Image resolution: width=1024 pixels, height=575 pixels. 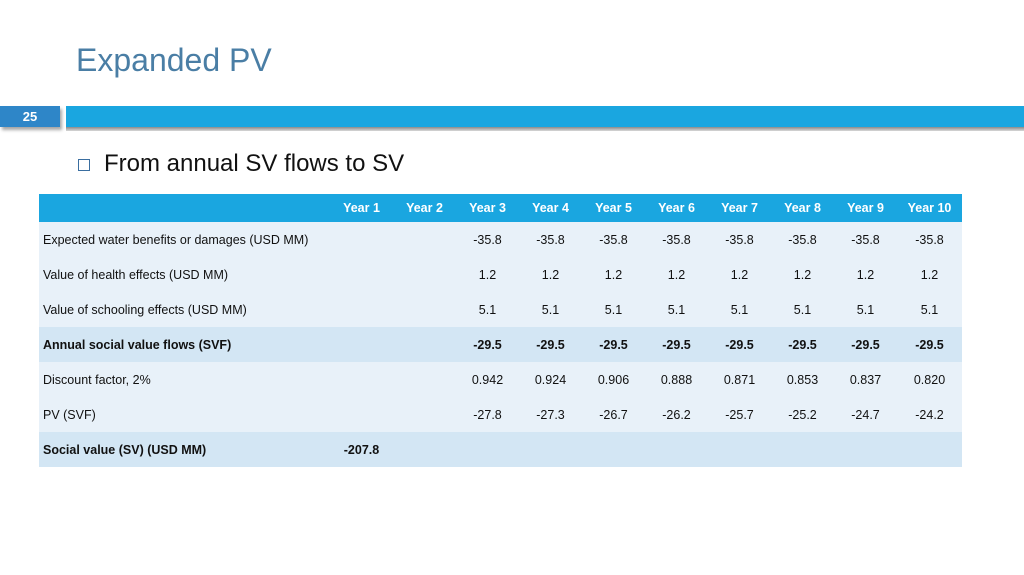 I want to click on row-label: Value of schooling effects (USD MM), so click(x=184, y=309).